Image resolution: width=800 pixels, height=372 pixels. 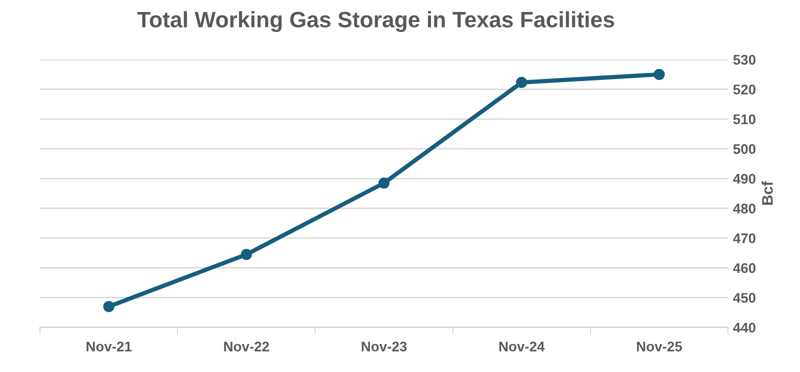 I want to click on y-tick-label: 500, so click(x=744, y=149).